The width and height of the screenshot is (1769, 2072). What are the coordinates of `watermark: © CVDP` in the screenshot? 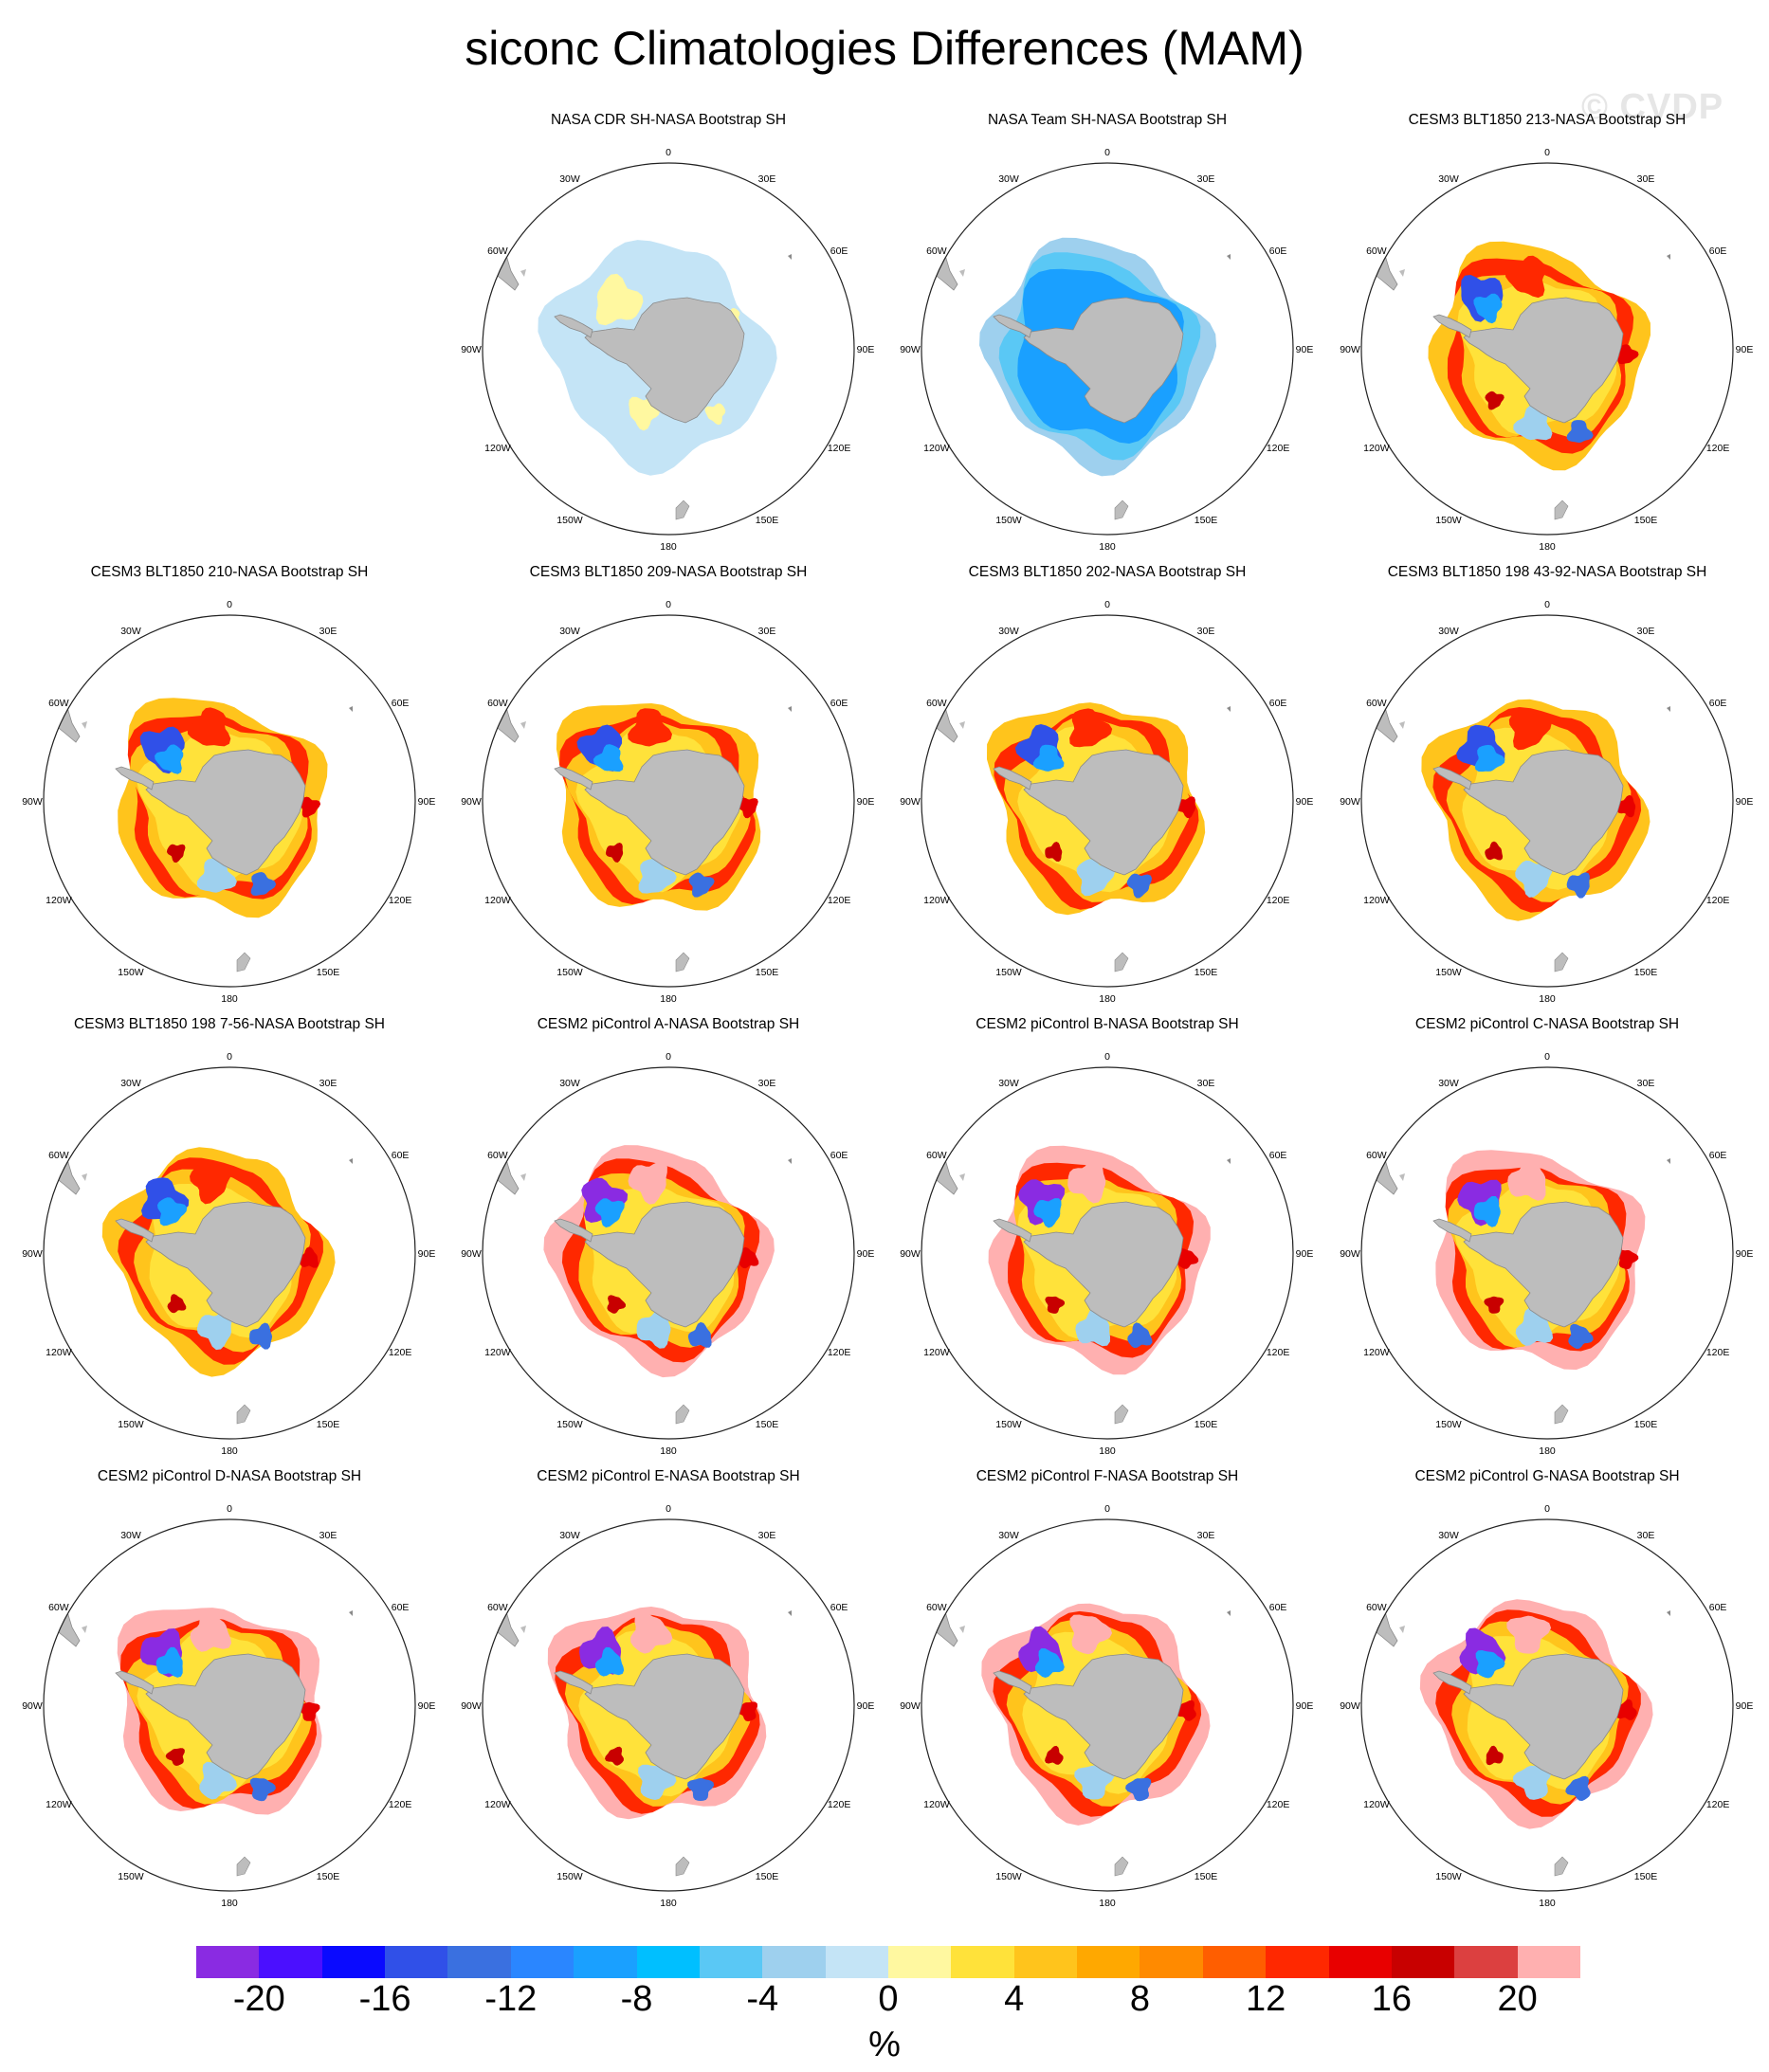 It's located at (1652, 107).